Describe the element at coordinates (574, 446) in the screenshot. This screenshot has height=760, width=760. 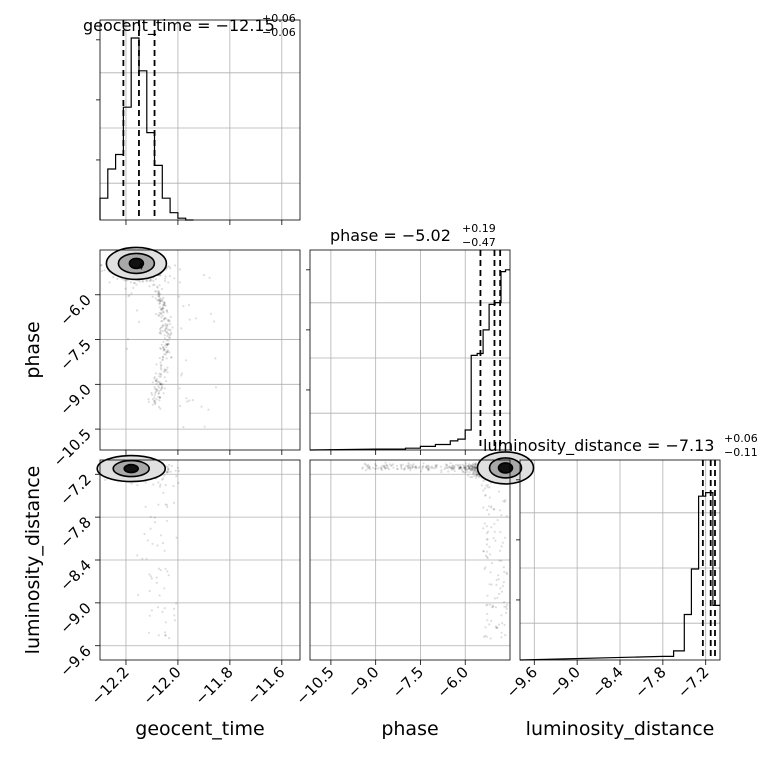
I see `title-luminosity_distance-text: luminosity_distance =` at that location.